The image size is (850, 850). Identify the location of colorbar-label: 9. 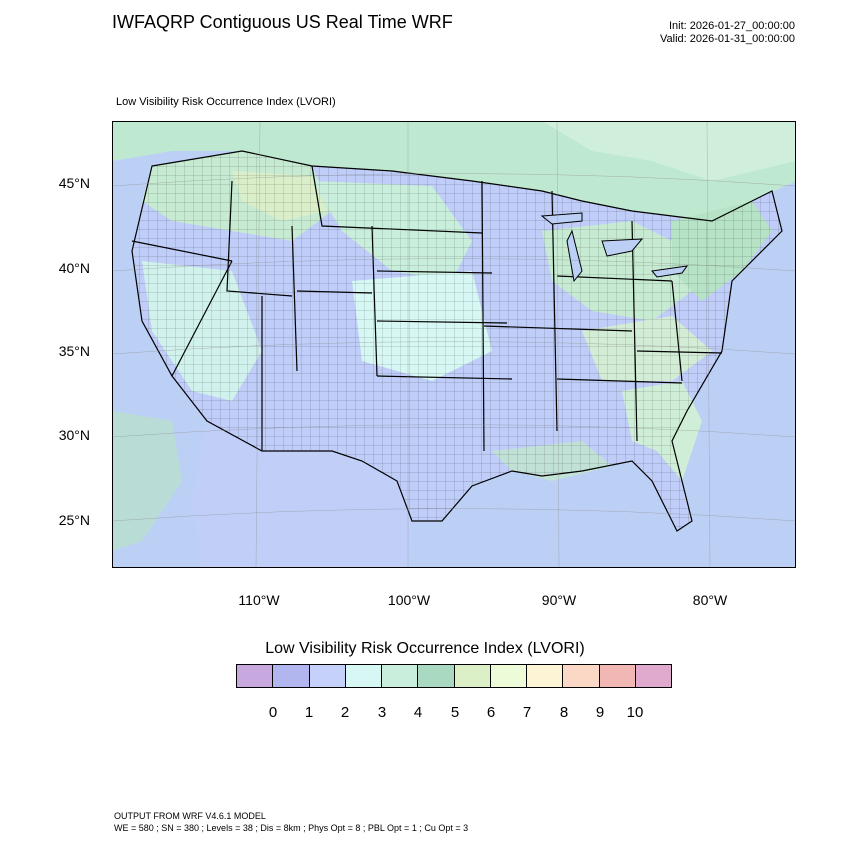
(600, 712).